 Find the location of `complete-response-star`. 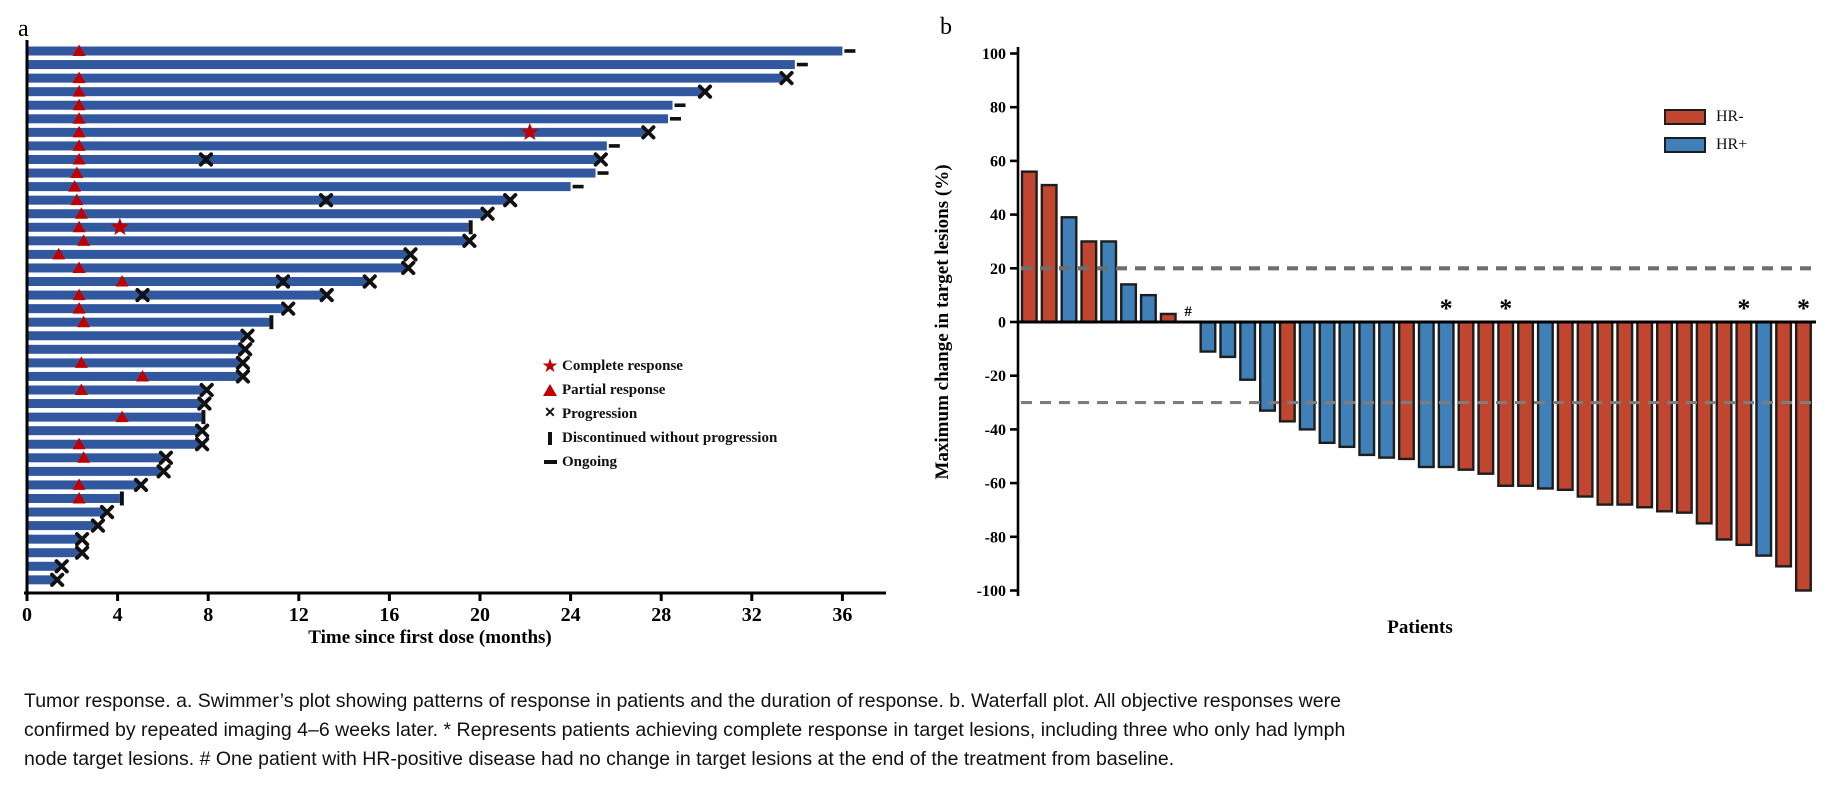

complete-response-star is located at coordinates (119, 226).